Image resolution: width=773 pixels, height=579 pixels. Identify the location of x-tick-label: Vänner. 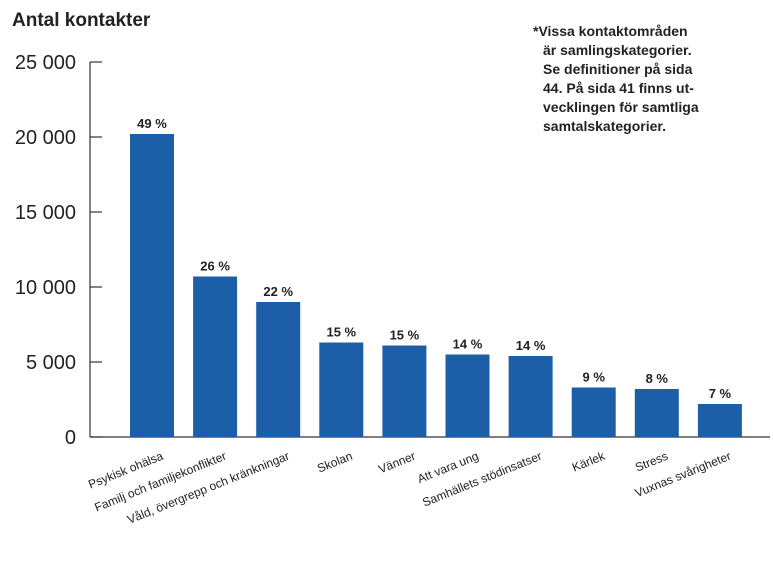
(396, 462).